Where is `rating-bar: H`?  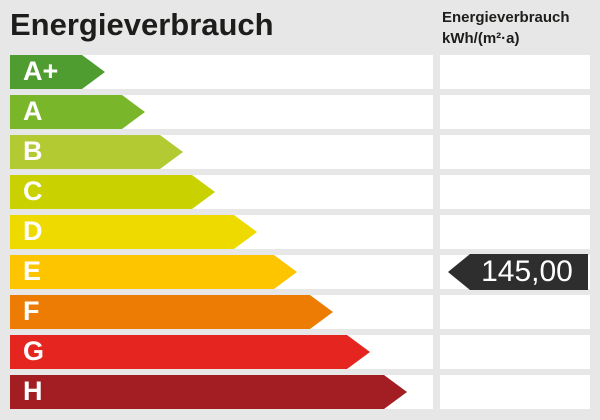 rating-bar: H is located at coordinates (208, 392).